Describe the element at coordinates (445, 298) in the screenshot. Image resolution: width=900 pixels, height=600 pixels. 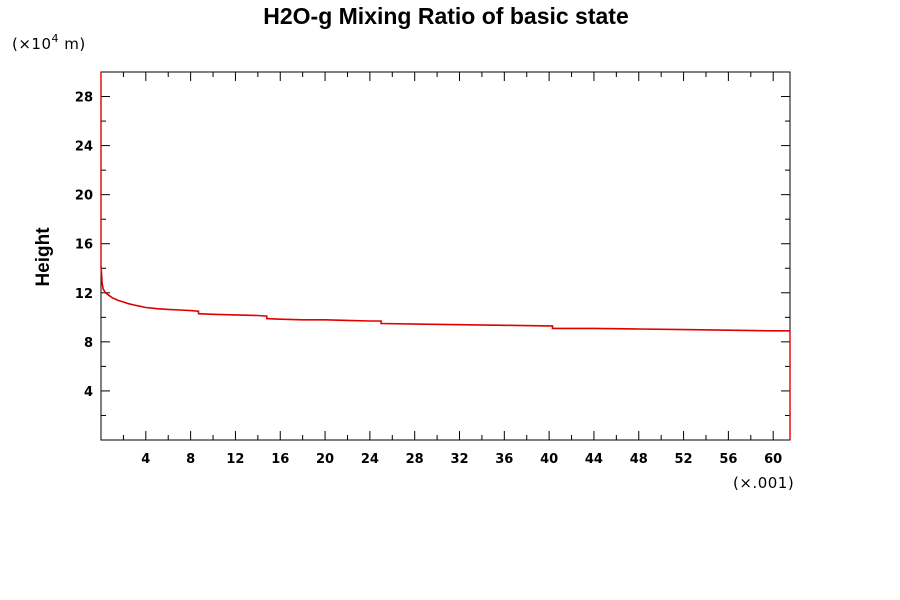
I see `series-line` at that location.